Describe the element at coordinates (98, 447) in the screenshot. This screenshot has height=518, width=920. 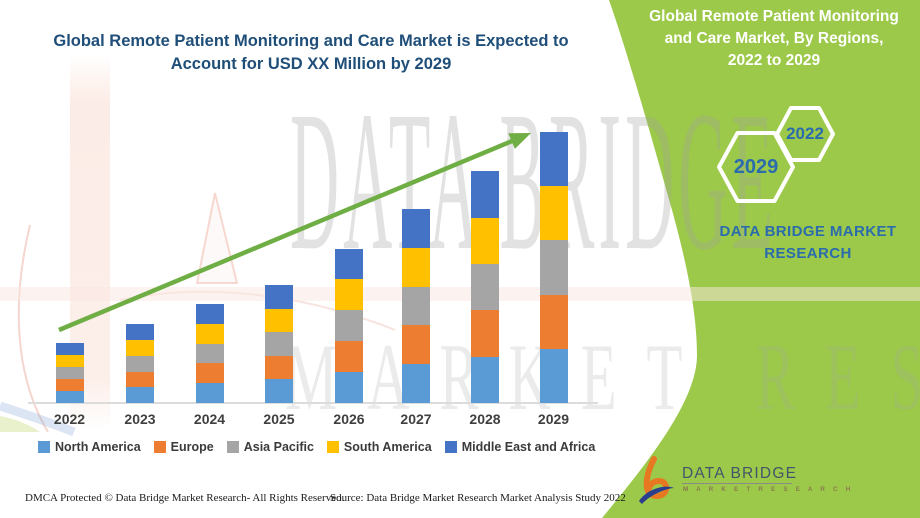
I see `legend-label: North America` at that location.